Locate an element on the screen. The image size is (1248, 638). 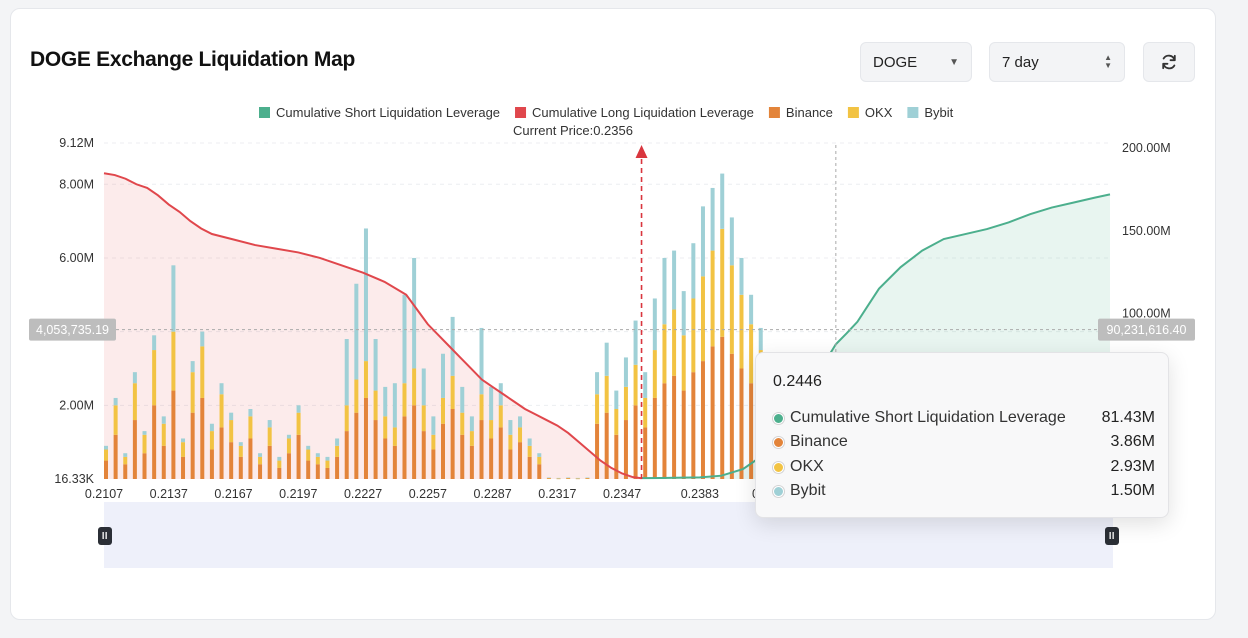
crosshair-right-value: 90,231,616.40 is located at coordinates (1147, 330).